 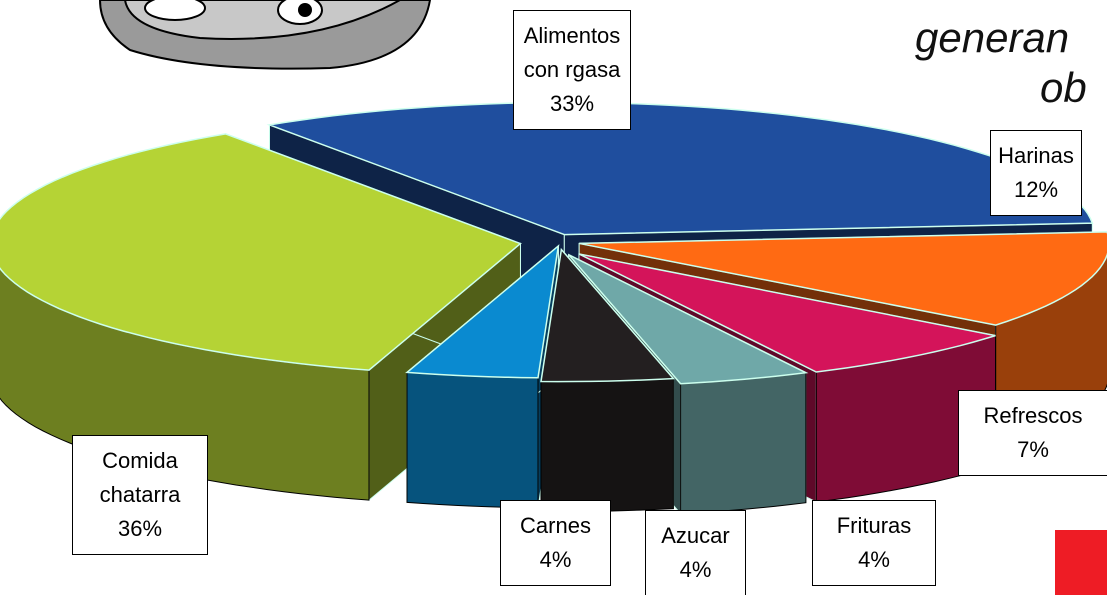 What do you see at coordinates (1063, 87) in the screenshot?
I see `title-line: ob` at bounding box center [1063, 87].